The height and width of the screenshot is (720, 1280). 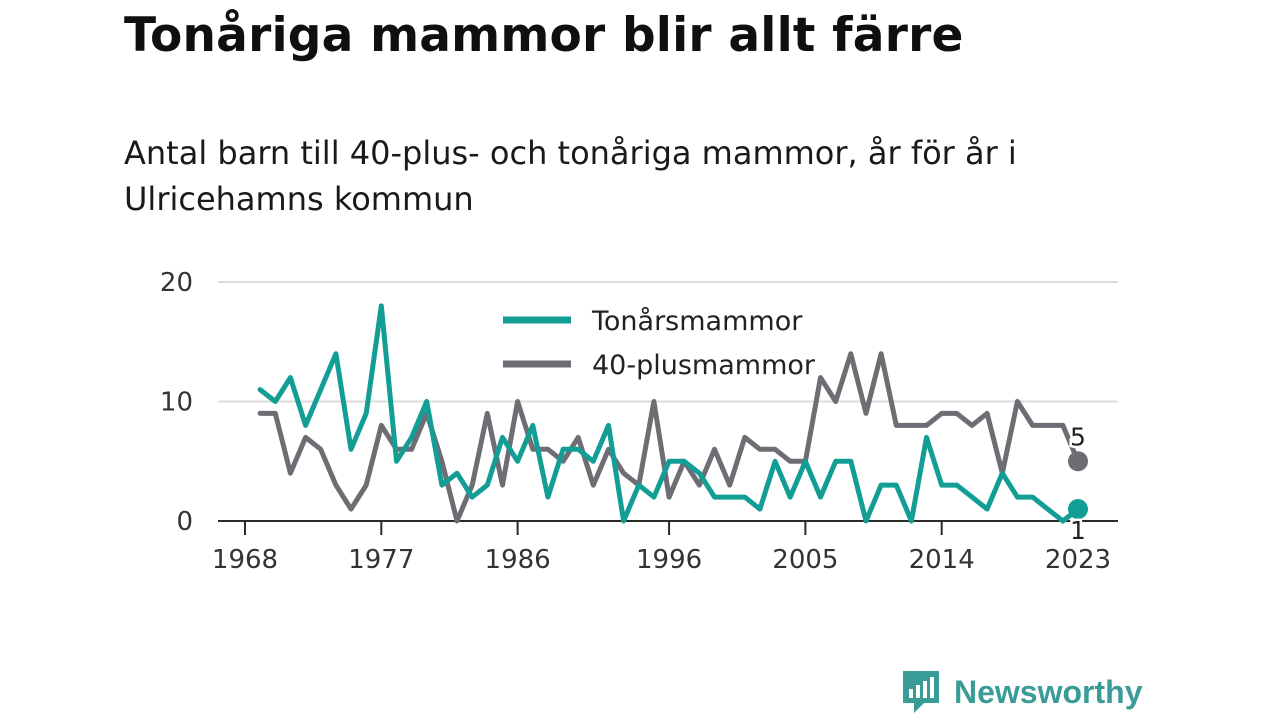 I want to click on end-point-label: 5, so click(x=1078, y=436).